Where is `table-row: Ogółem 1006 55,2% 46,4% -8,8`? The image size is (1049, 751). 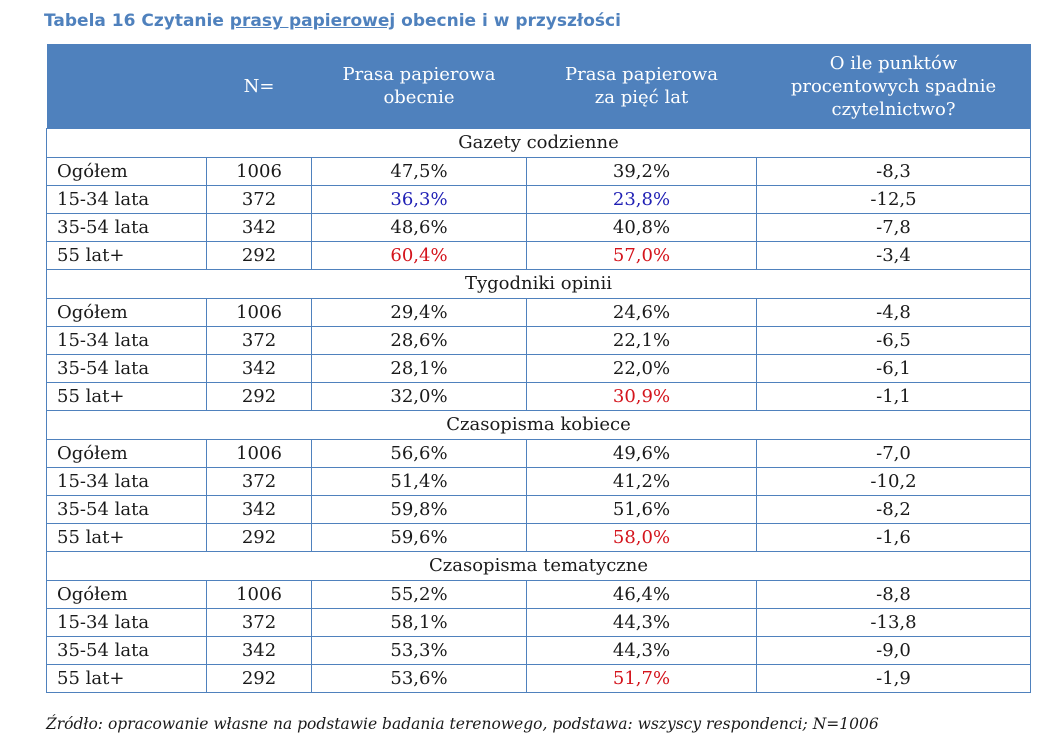 table-row: Ogółem 1006 55,2% 46,4% -8,8 is located at coordinates (538, 594).